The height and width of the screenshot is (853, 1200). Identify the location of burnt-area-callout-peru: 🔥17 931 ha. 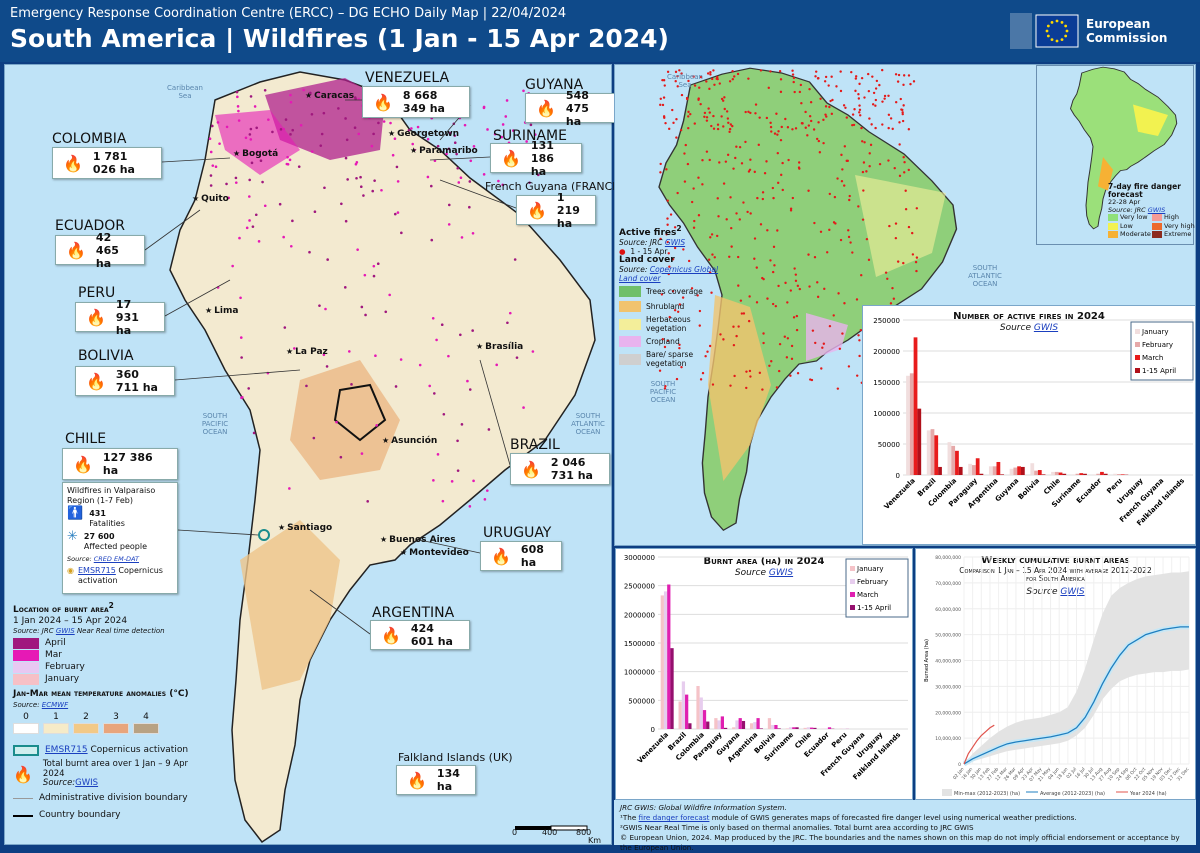
(120, 317).